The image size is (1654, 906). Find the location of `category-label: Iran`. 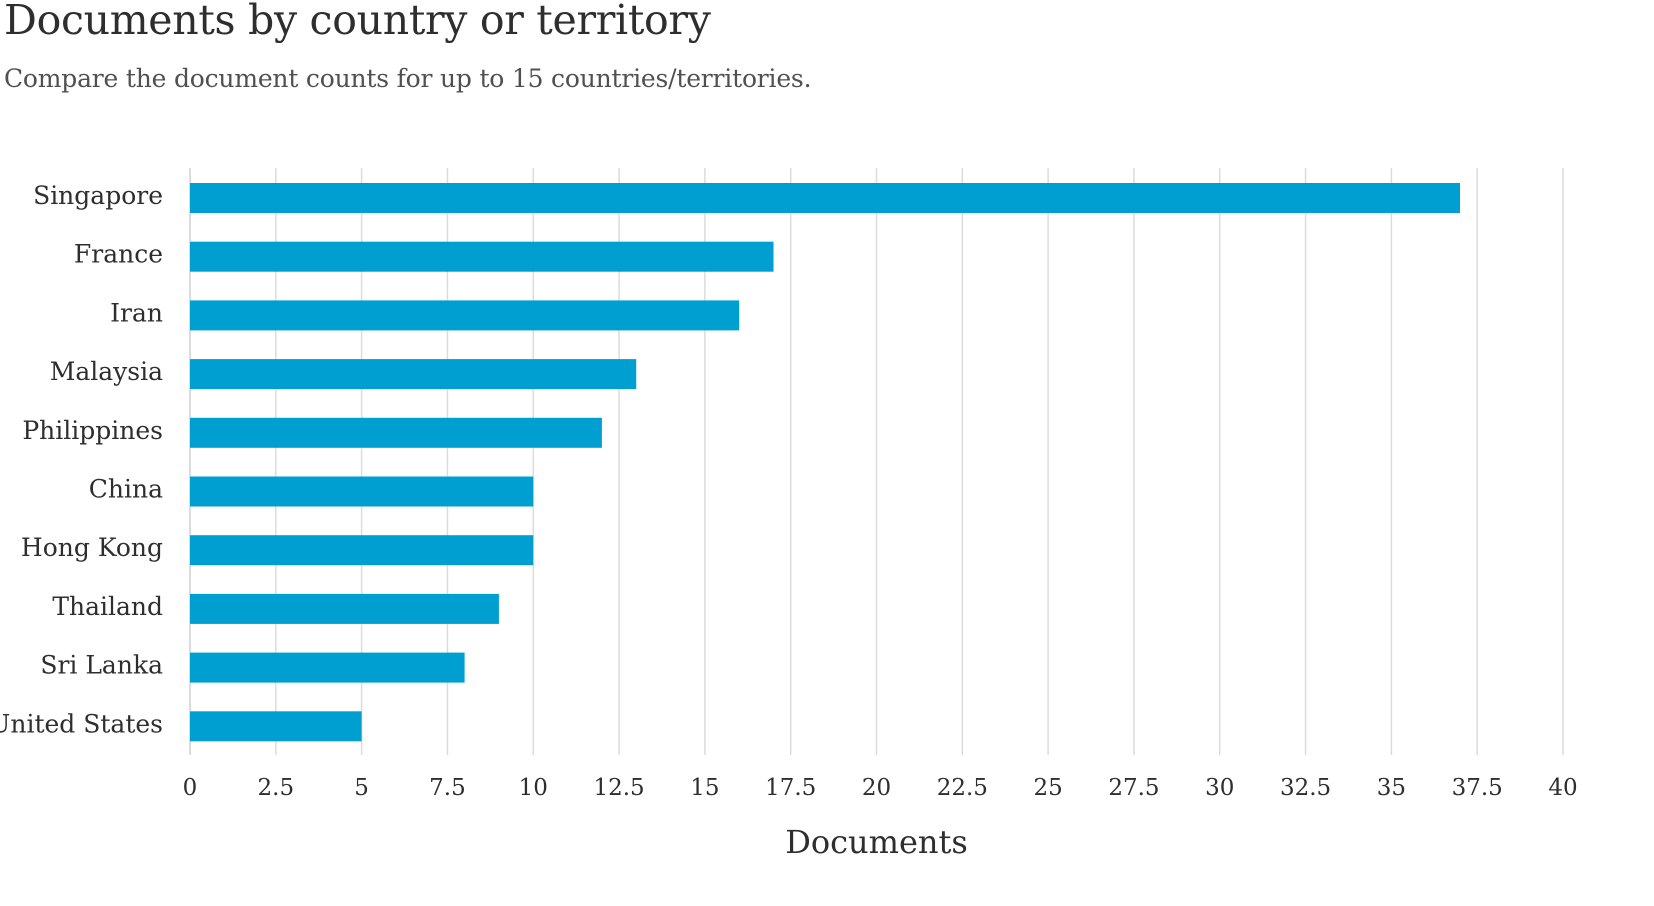

category-label: Iran is located at coordinates (136, 312).